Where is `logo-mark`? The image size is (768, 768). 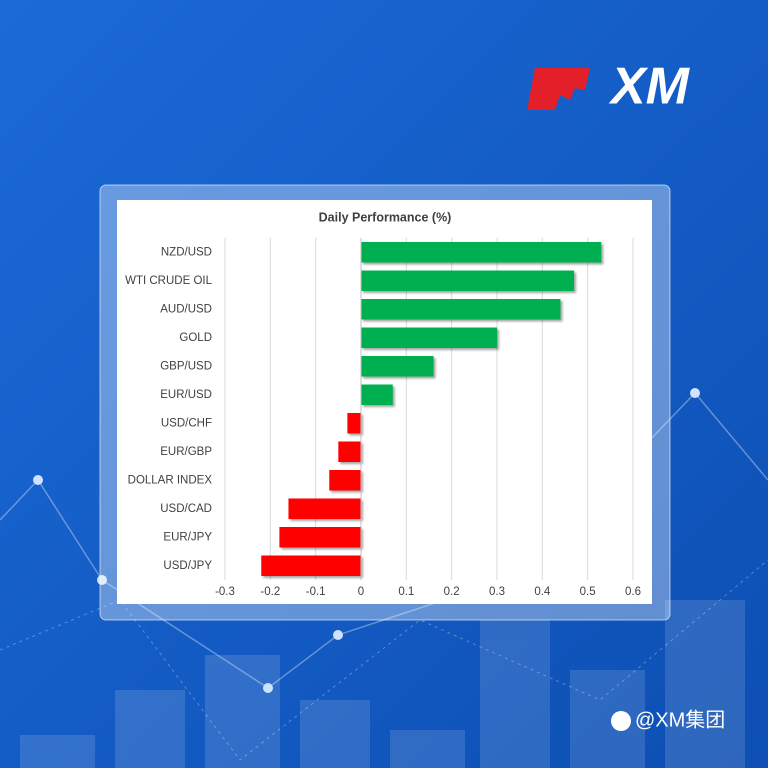
logo-mark is located at coordinates (558, 89).